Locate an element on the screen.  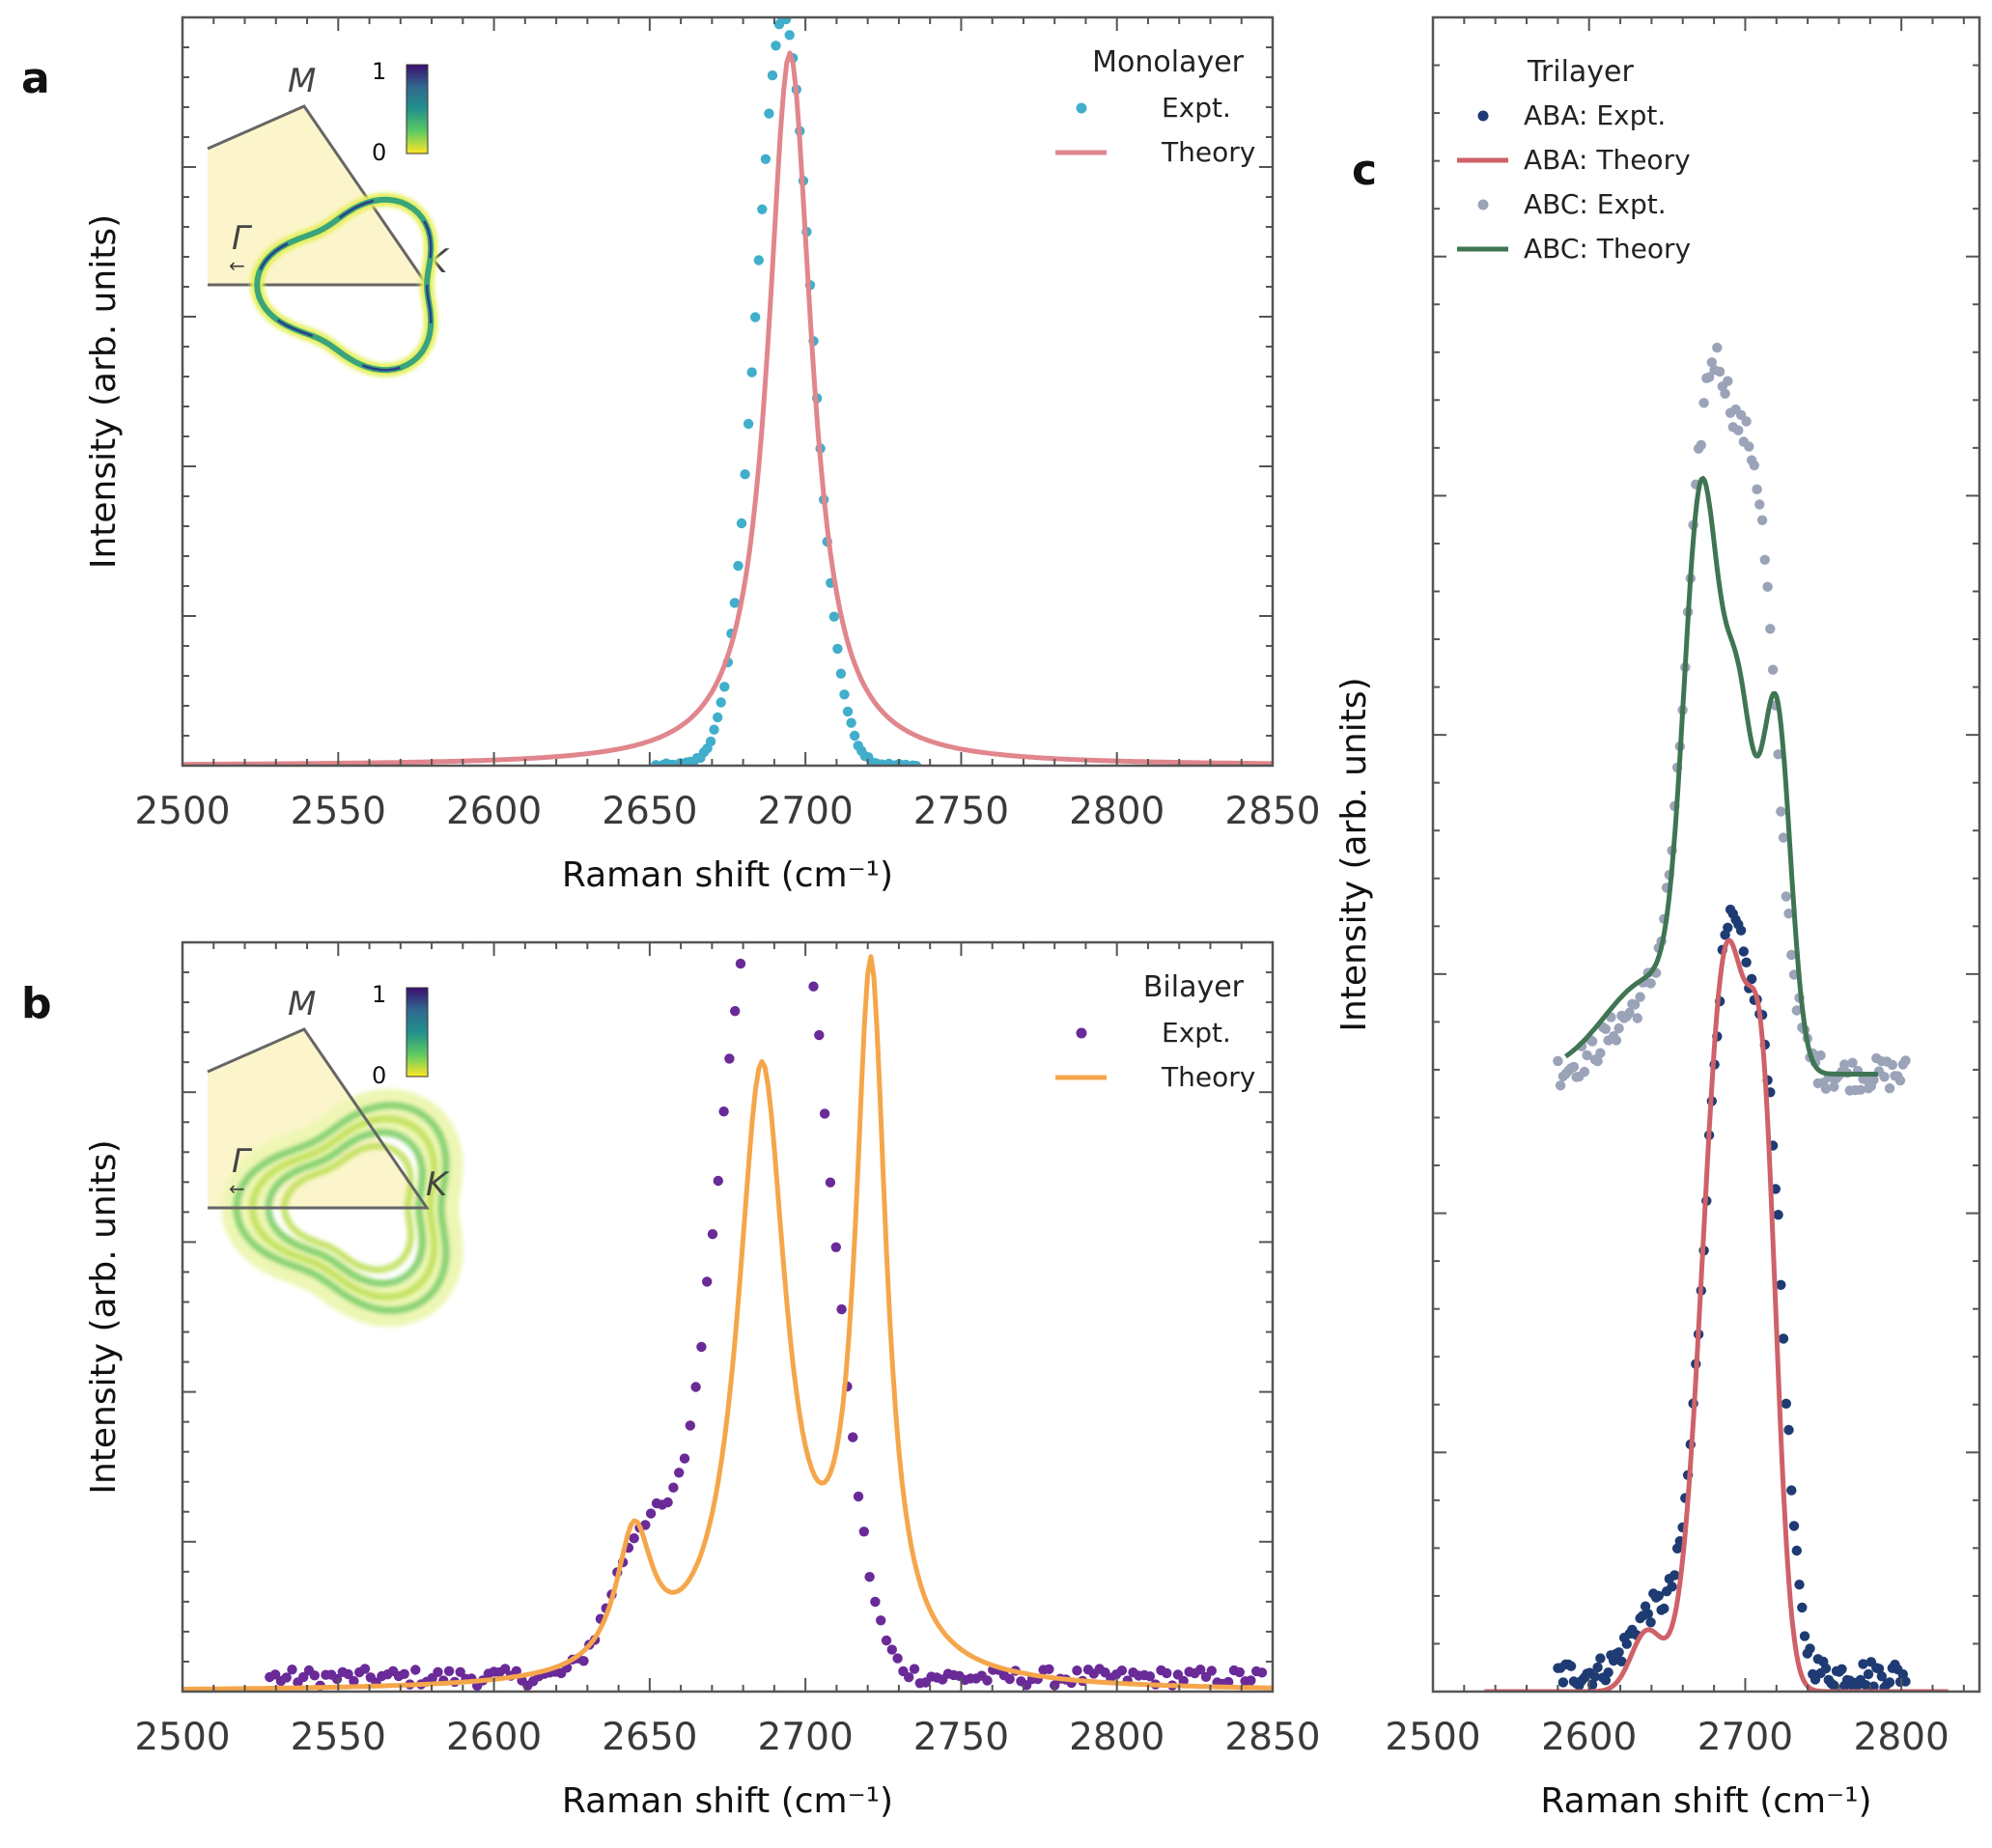
bz-point-m: M is located at coordinates (302, 1004).